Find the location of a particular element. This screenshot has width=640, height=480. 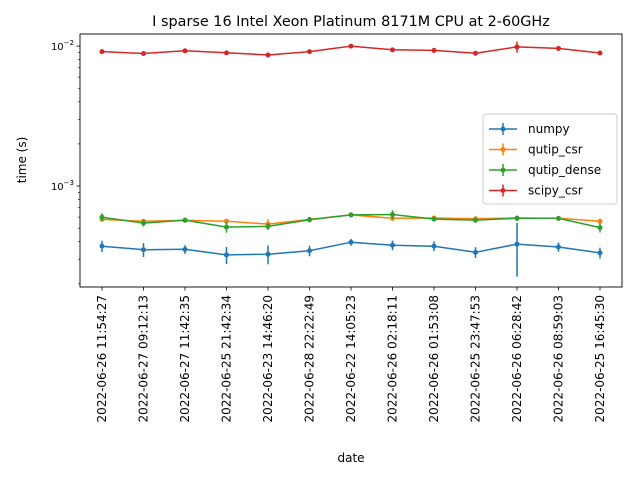

legend-marker-numpy is located at coordinates (503, 129).